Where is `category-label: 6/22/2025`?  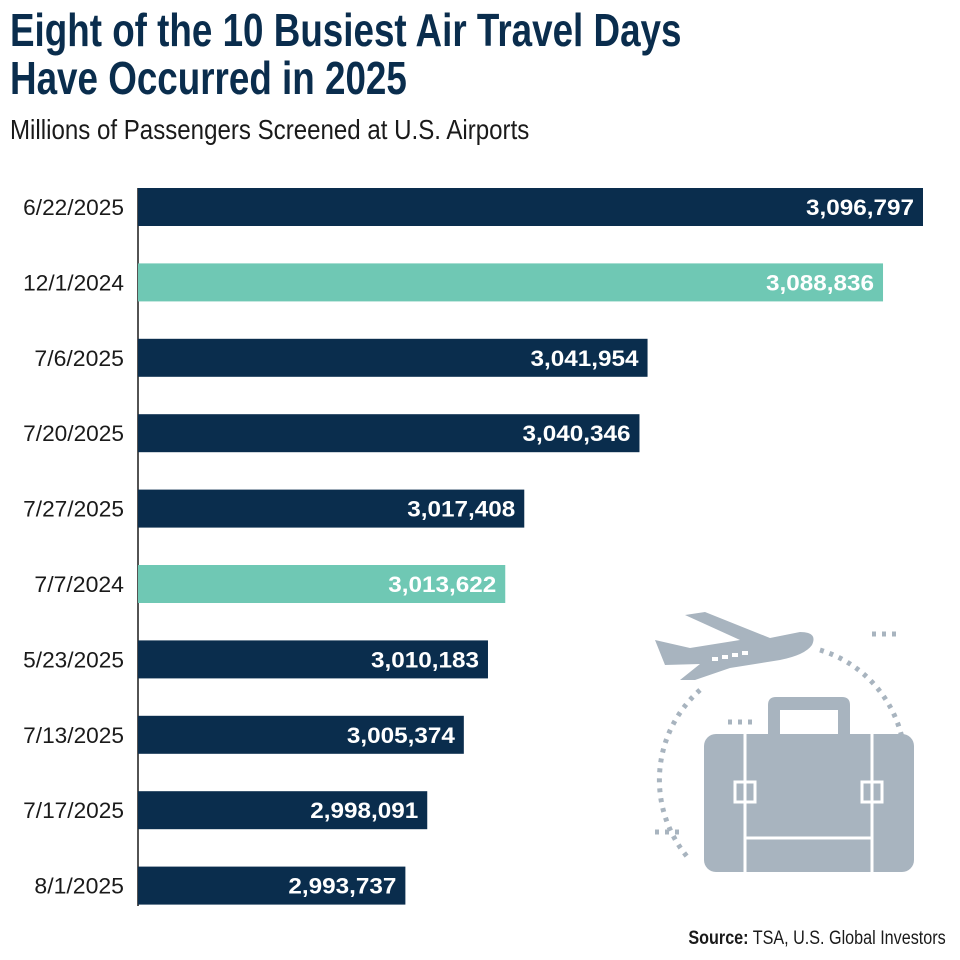
category-label: 6/22/2025 is located at coordinates (73, 207).